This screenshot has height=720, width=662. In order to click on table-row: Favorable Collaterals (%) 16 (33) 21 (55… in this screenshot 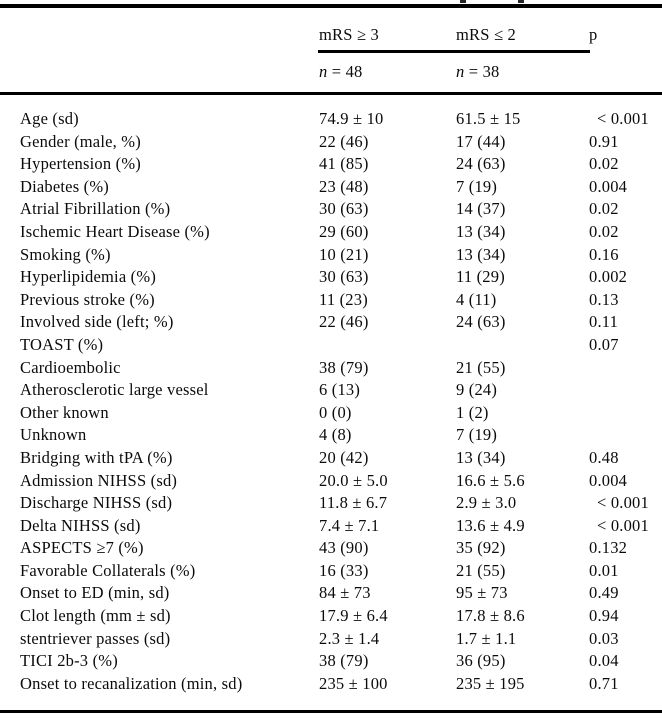, I will do `click(331, 571)`.